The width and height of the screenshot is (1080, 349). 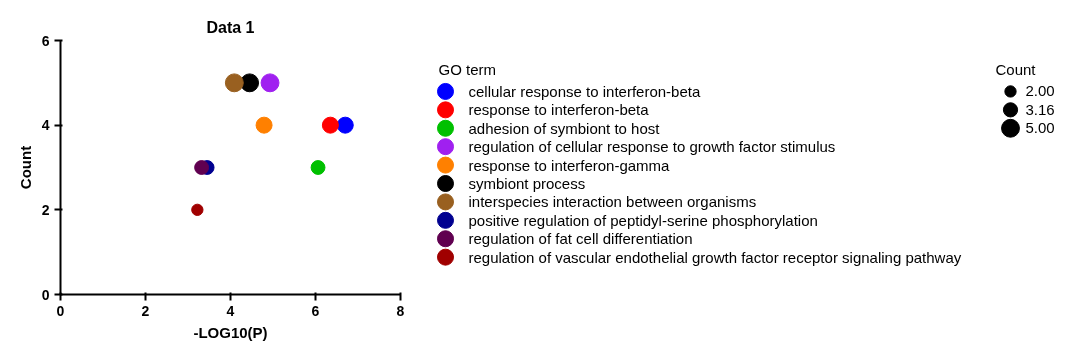 What do you see at coordinates (45, 209) in the screenshot?
I see `y-tick-label: 2` at bounding box center [45, 209].